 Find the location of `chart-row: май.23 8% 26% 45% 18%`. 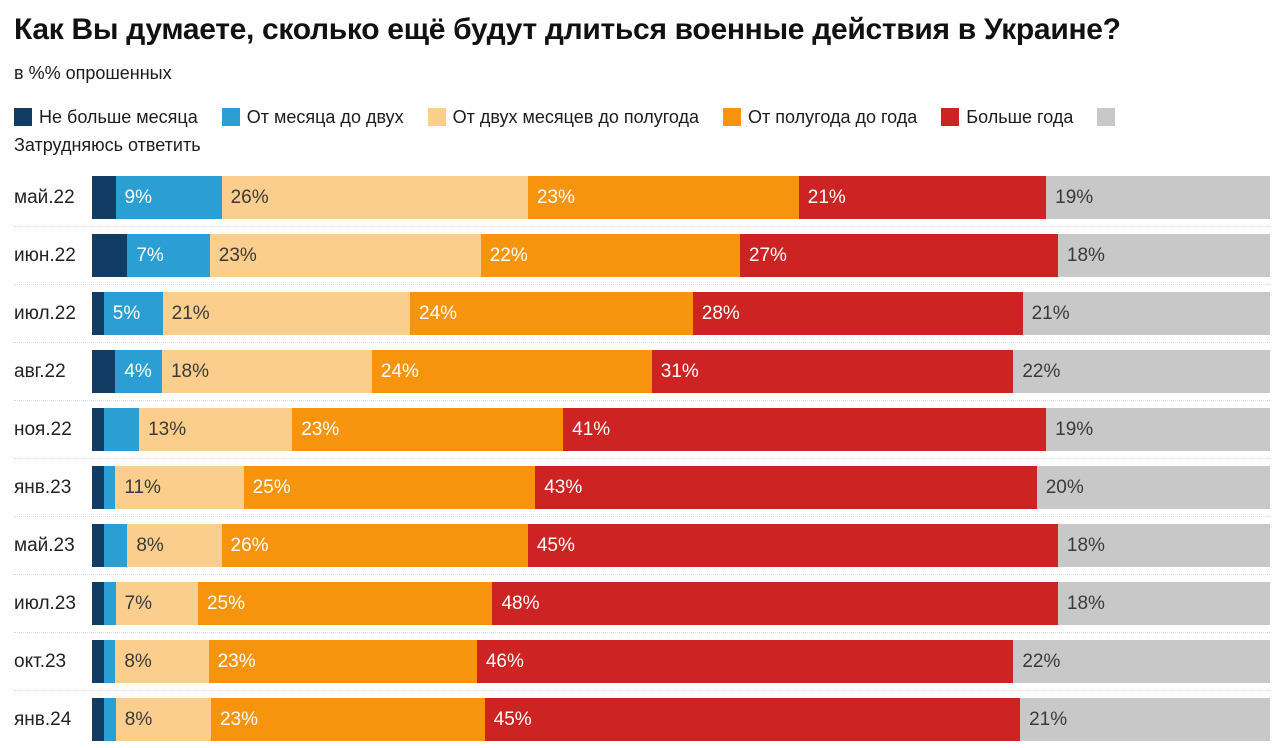

chart-row: май.23 8% 26% 45% 18% is located at coordinates (642, 546).